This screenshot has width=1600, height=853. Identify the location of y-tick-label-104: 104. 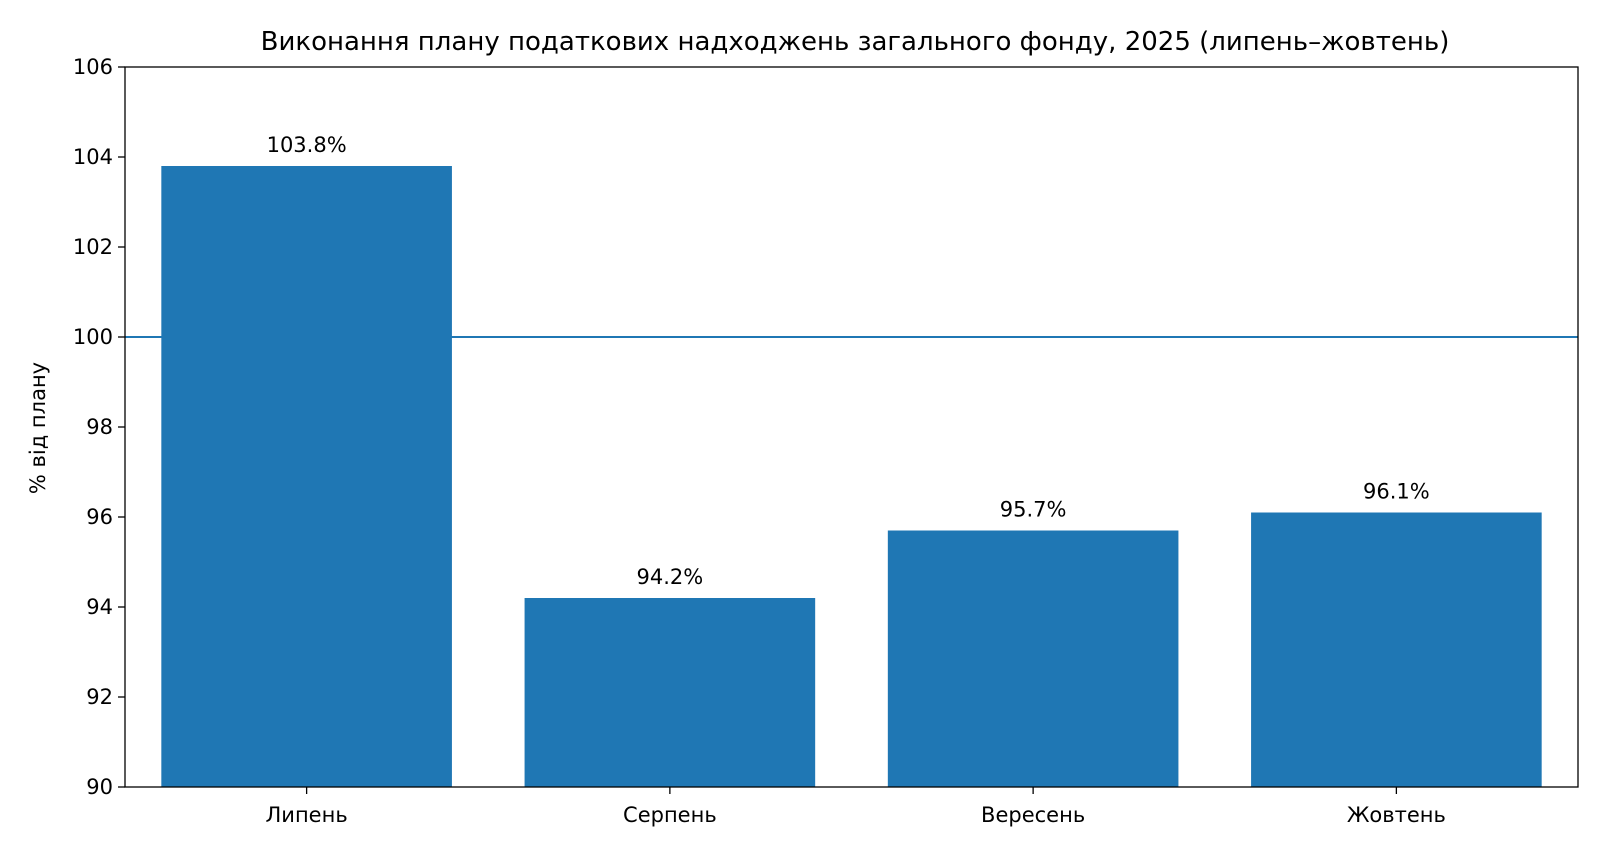
(93, 157).